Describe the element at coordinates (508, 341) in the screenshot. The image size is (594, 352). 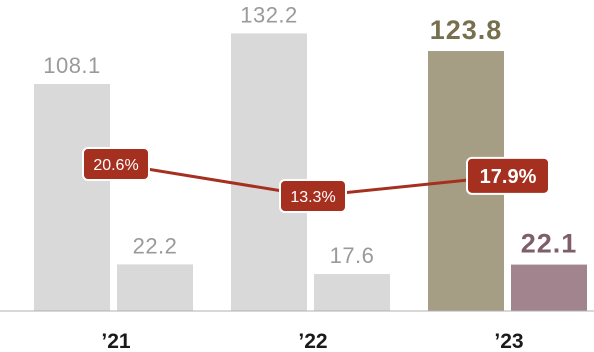
I see `x-tick-label-2: ’23` at that location.